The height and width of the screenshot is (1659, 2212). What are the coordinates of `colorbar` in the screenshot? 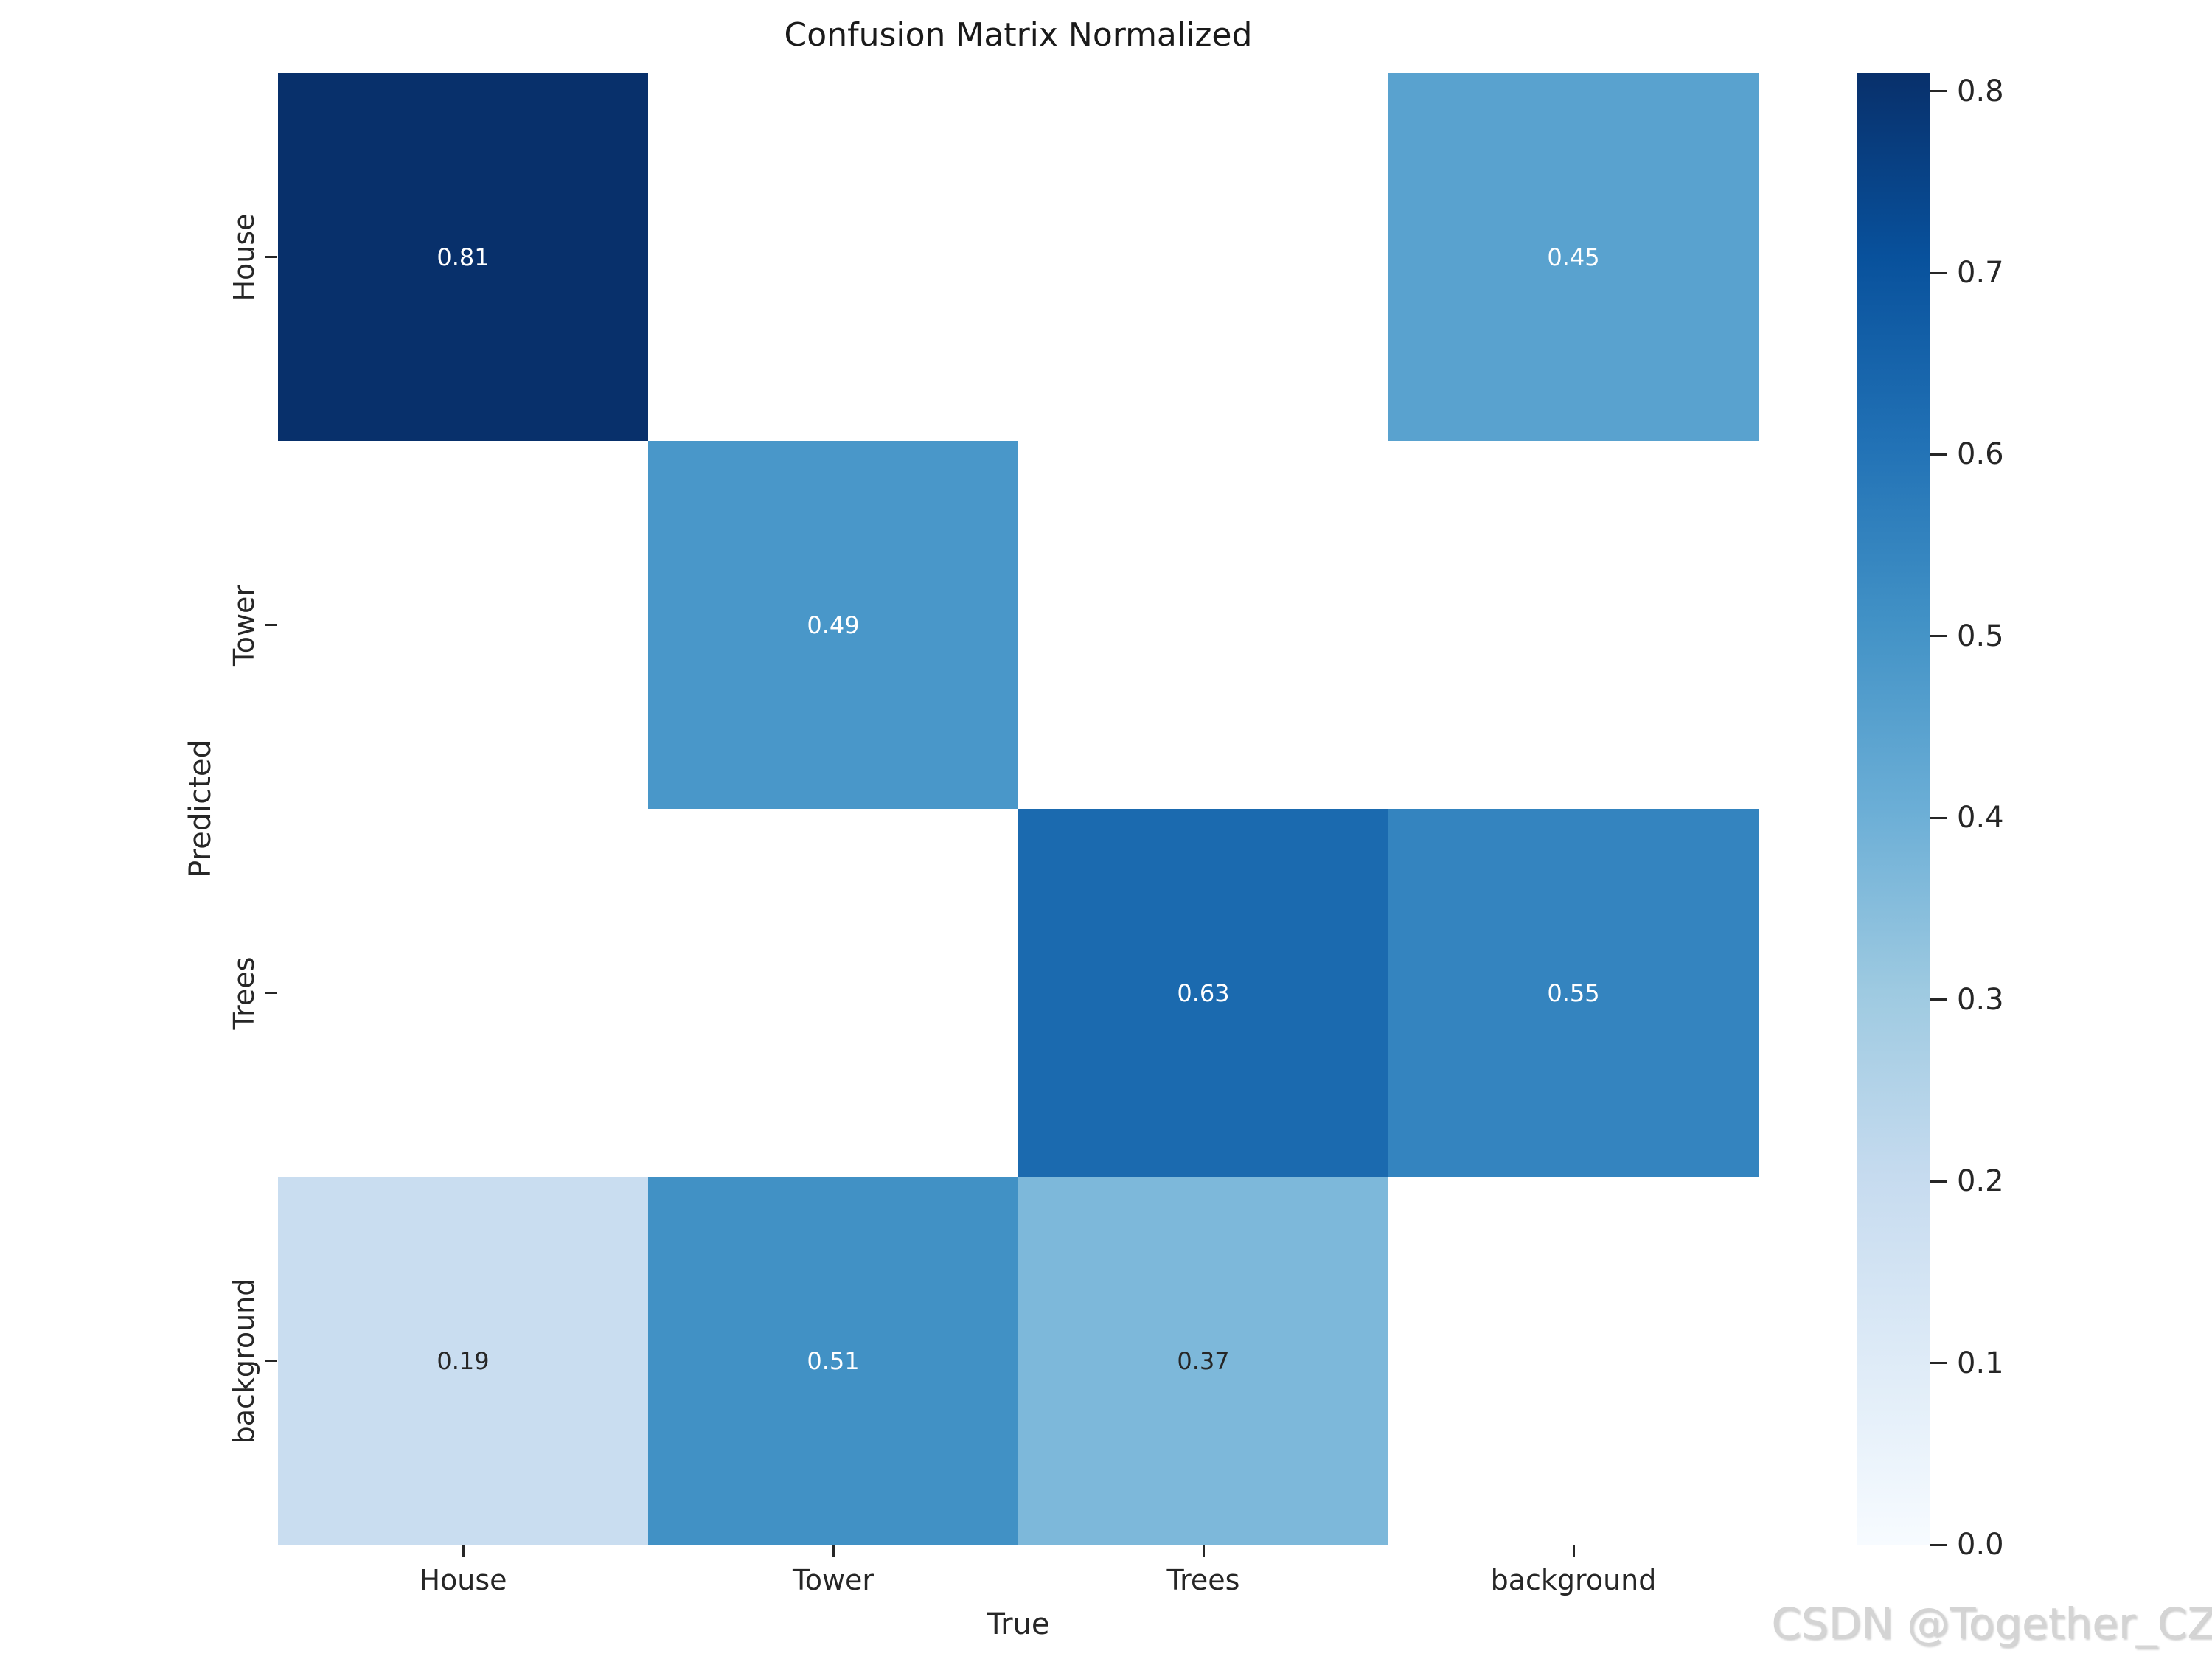 It's located at (1893, 809).